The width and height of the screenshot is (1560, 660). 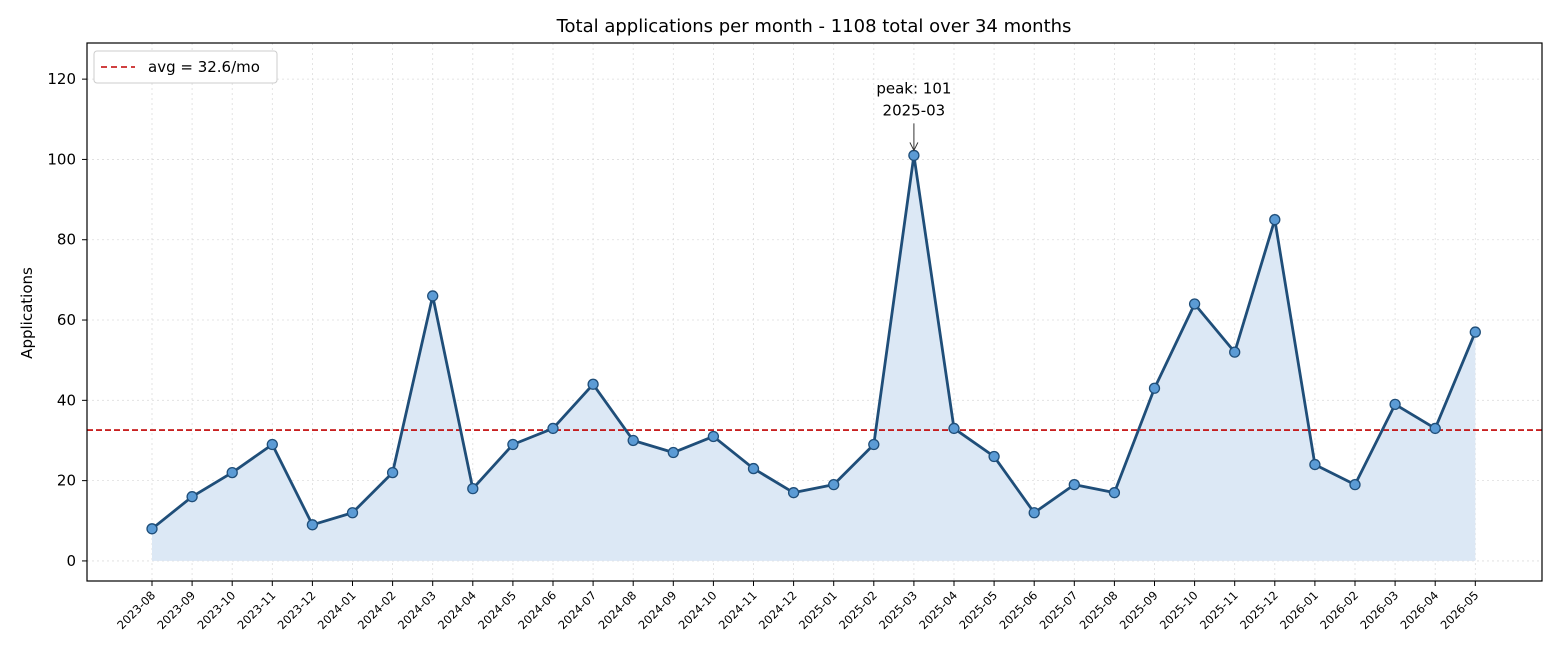 What do you see at coordinates (1460, 610) in the screenshot?
I see `x-tick-label-2026-05: 2026-05` at bounding box center [1460, 610].